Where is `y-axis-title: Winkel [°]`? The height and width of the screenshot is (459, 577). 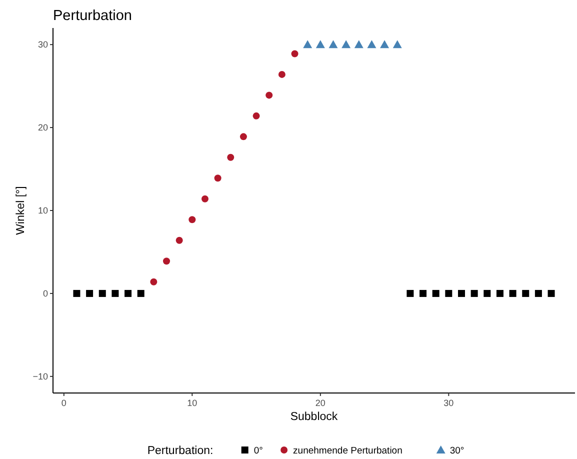
y-axis-title: Winkel [°] is located at coordinates (21, 210).